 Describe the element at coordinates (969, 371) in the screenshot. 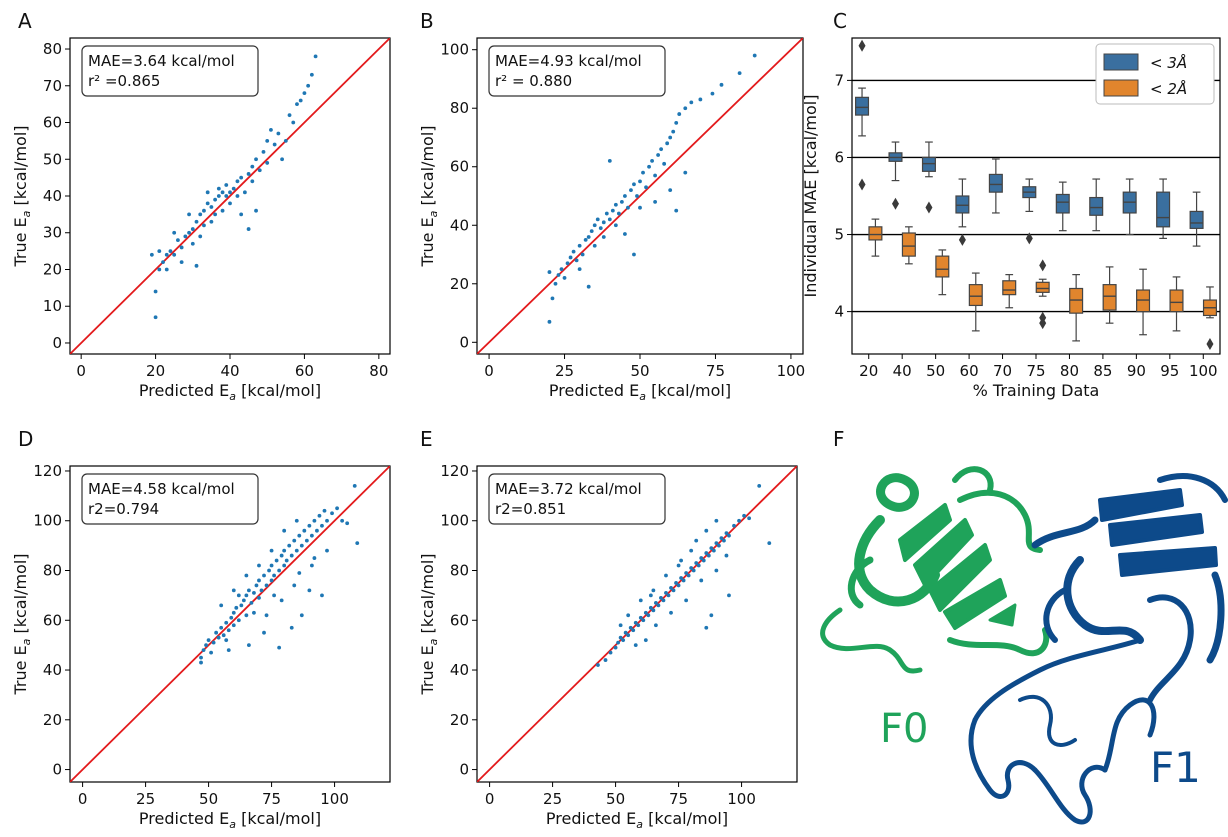

I see `x-tick-label: 60` at that location.